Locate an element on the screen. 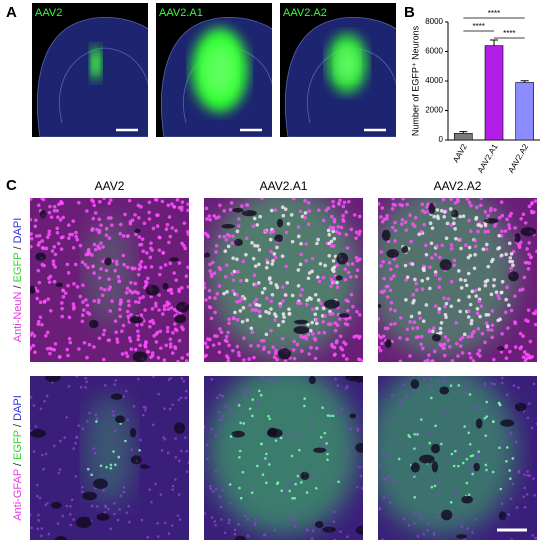  row-label-part: DAPI is located at coordinates (18, 408).